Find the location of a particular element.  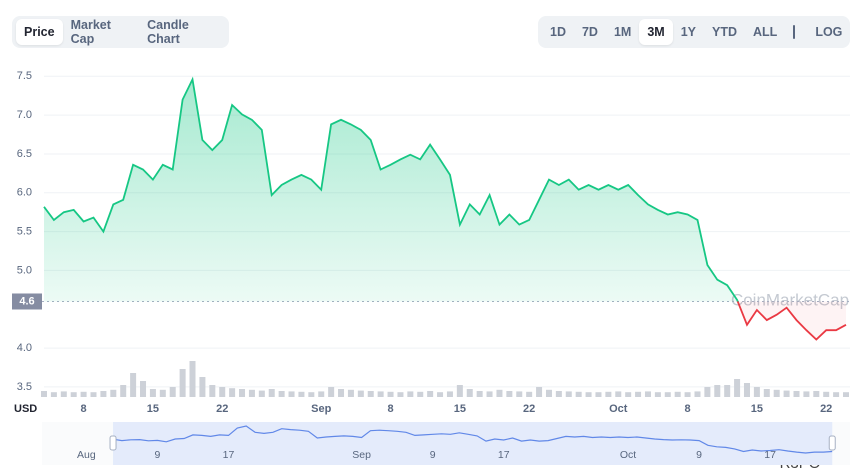

navigator-line is located at coordinates (472, 439).